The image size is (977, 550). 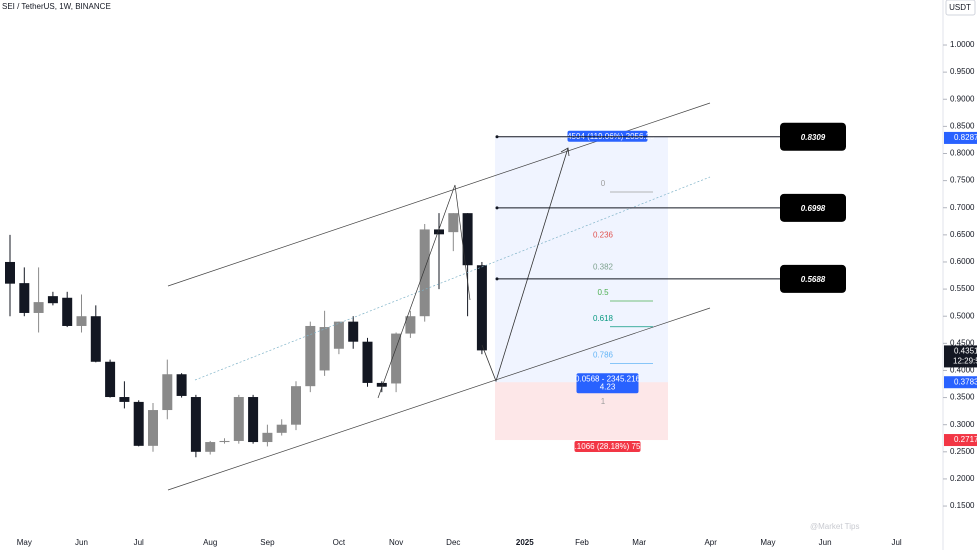 I want to click on x-tick-label: Dec, so click(x=453, y=542).